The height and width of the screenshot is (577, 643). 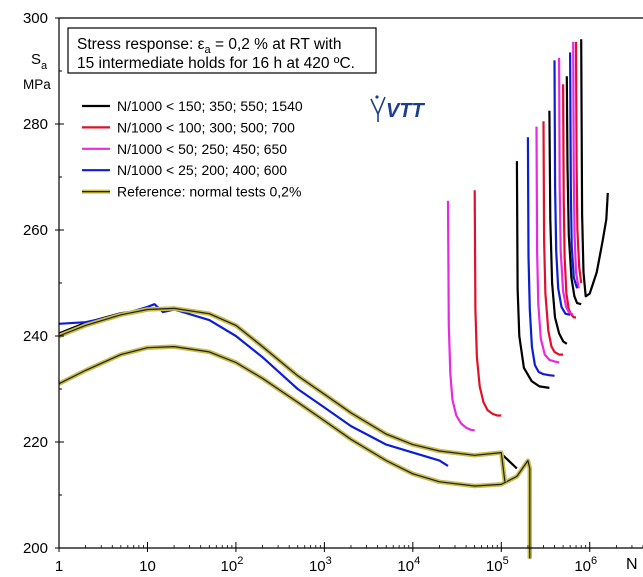 I want to click on y-axis-unit: MPa, so click(x=37, y=84).